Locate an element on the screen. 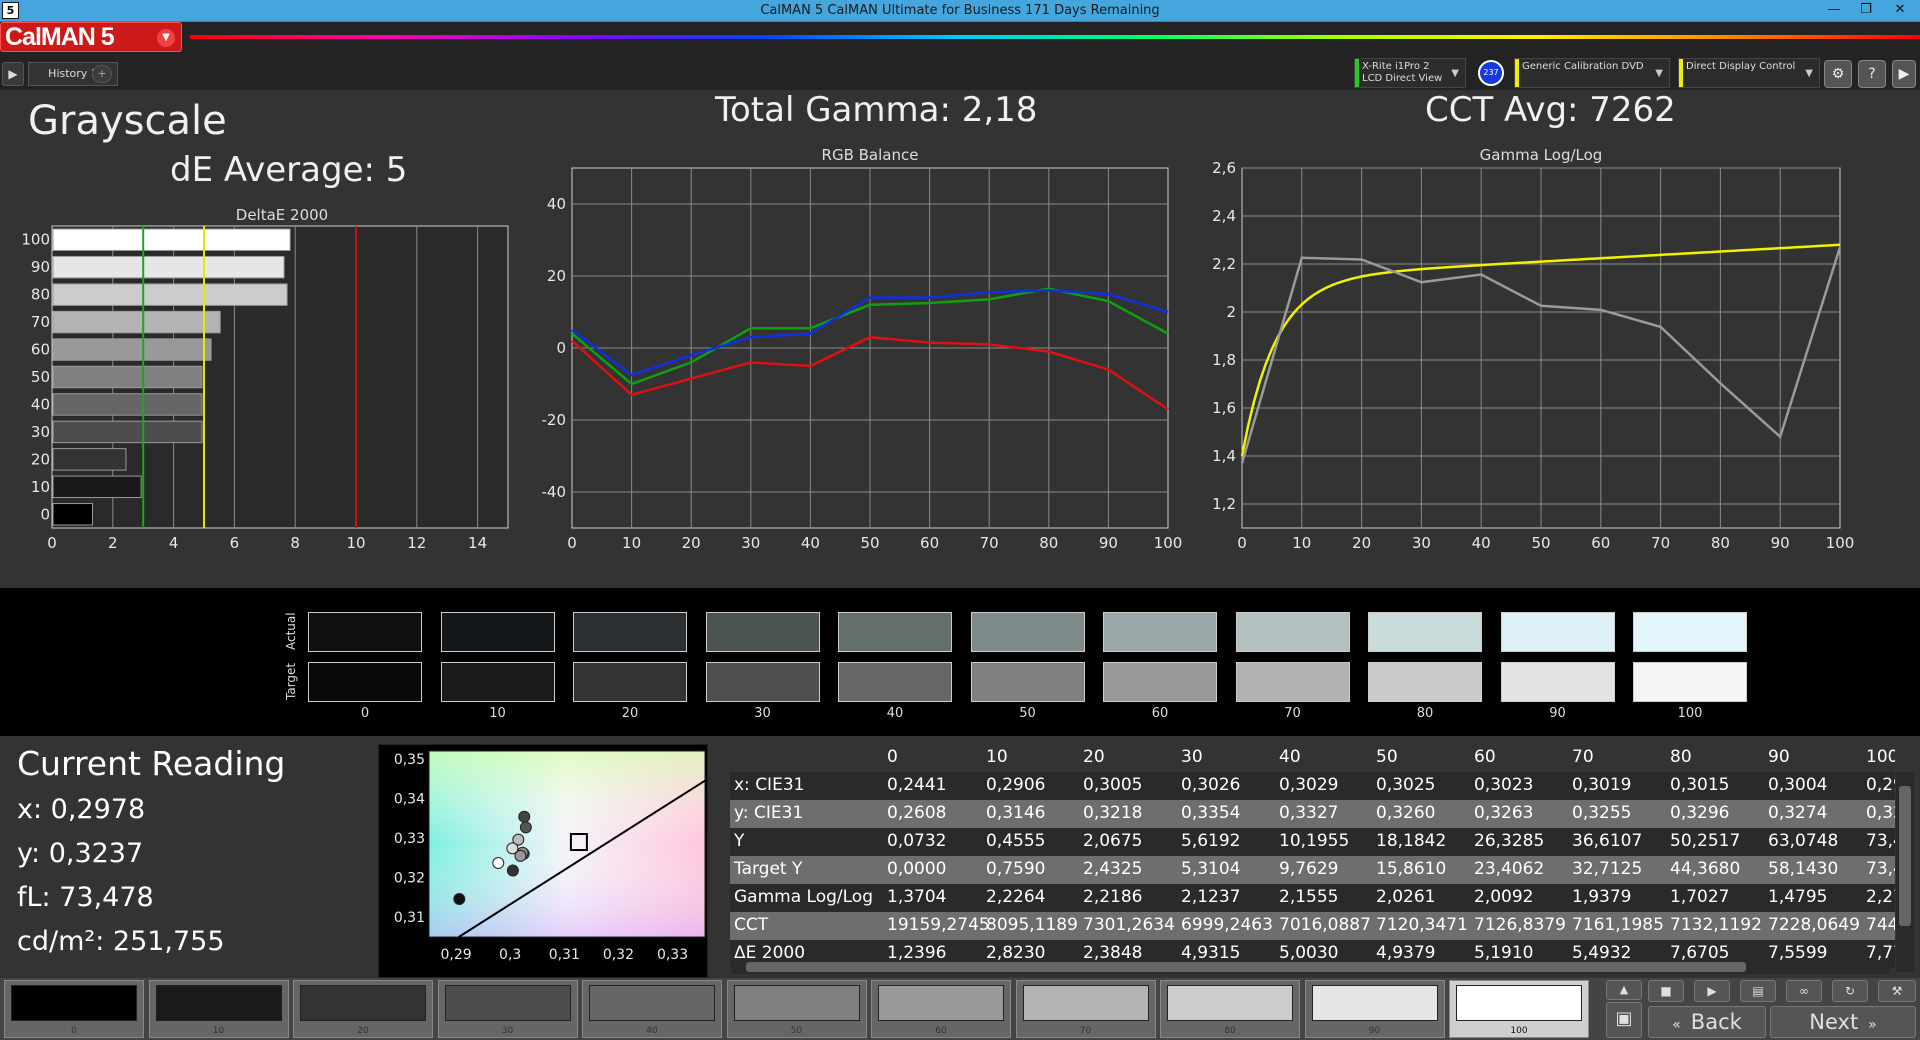 The height and width of the screenshot is (1040, 1920). up-icon: ▲ is located at coordinates (1624, 990).